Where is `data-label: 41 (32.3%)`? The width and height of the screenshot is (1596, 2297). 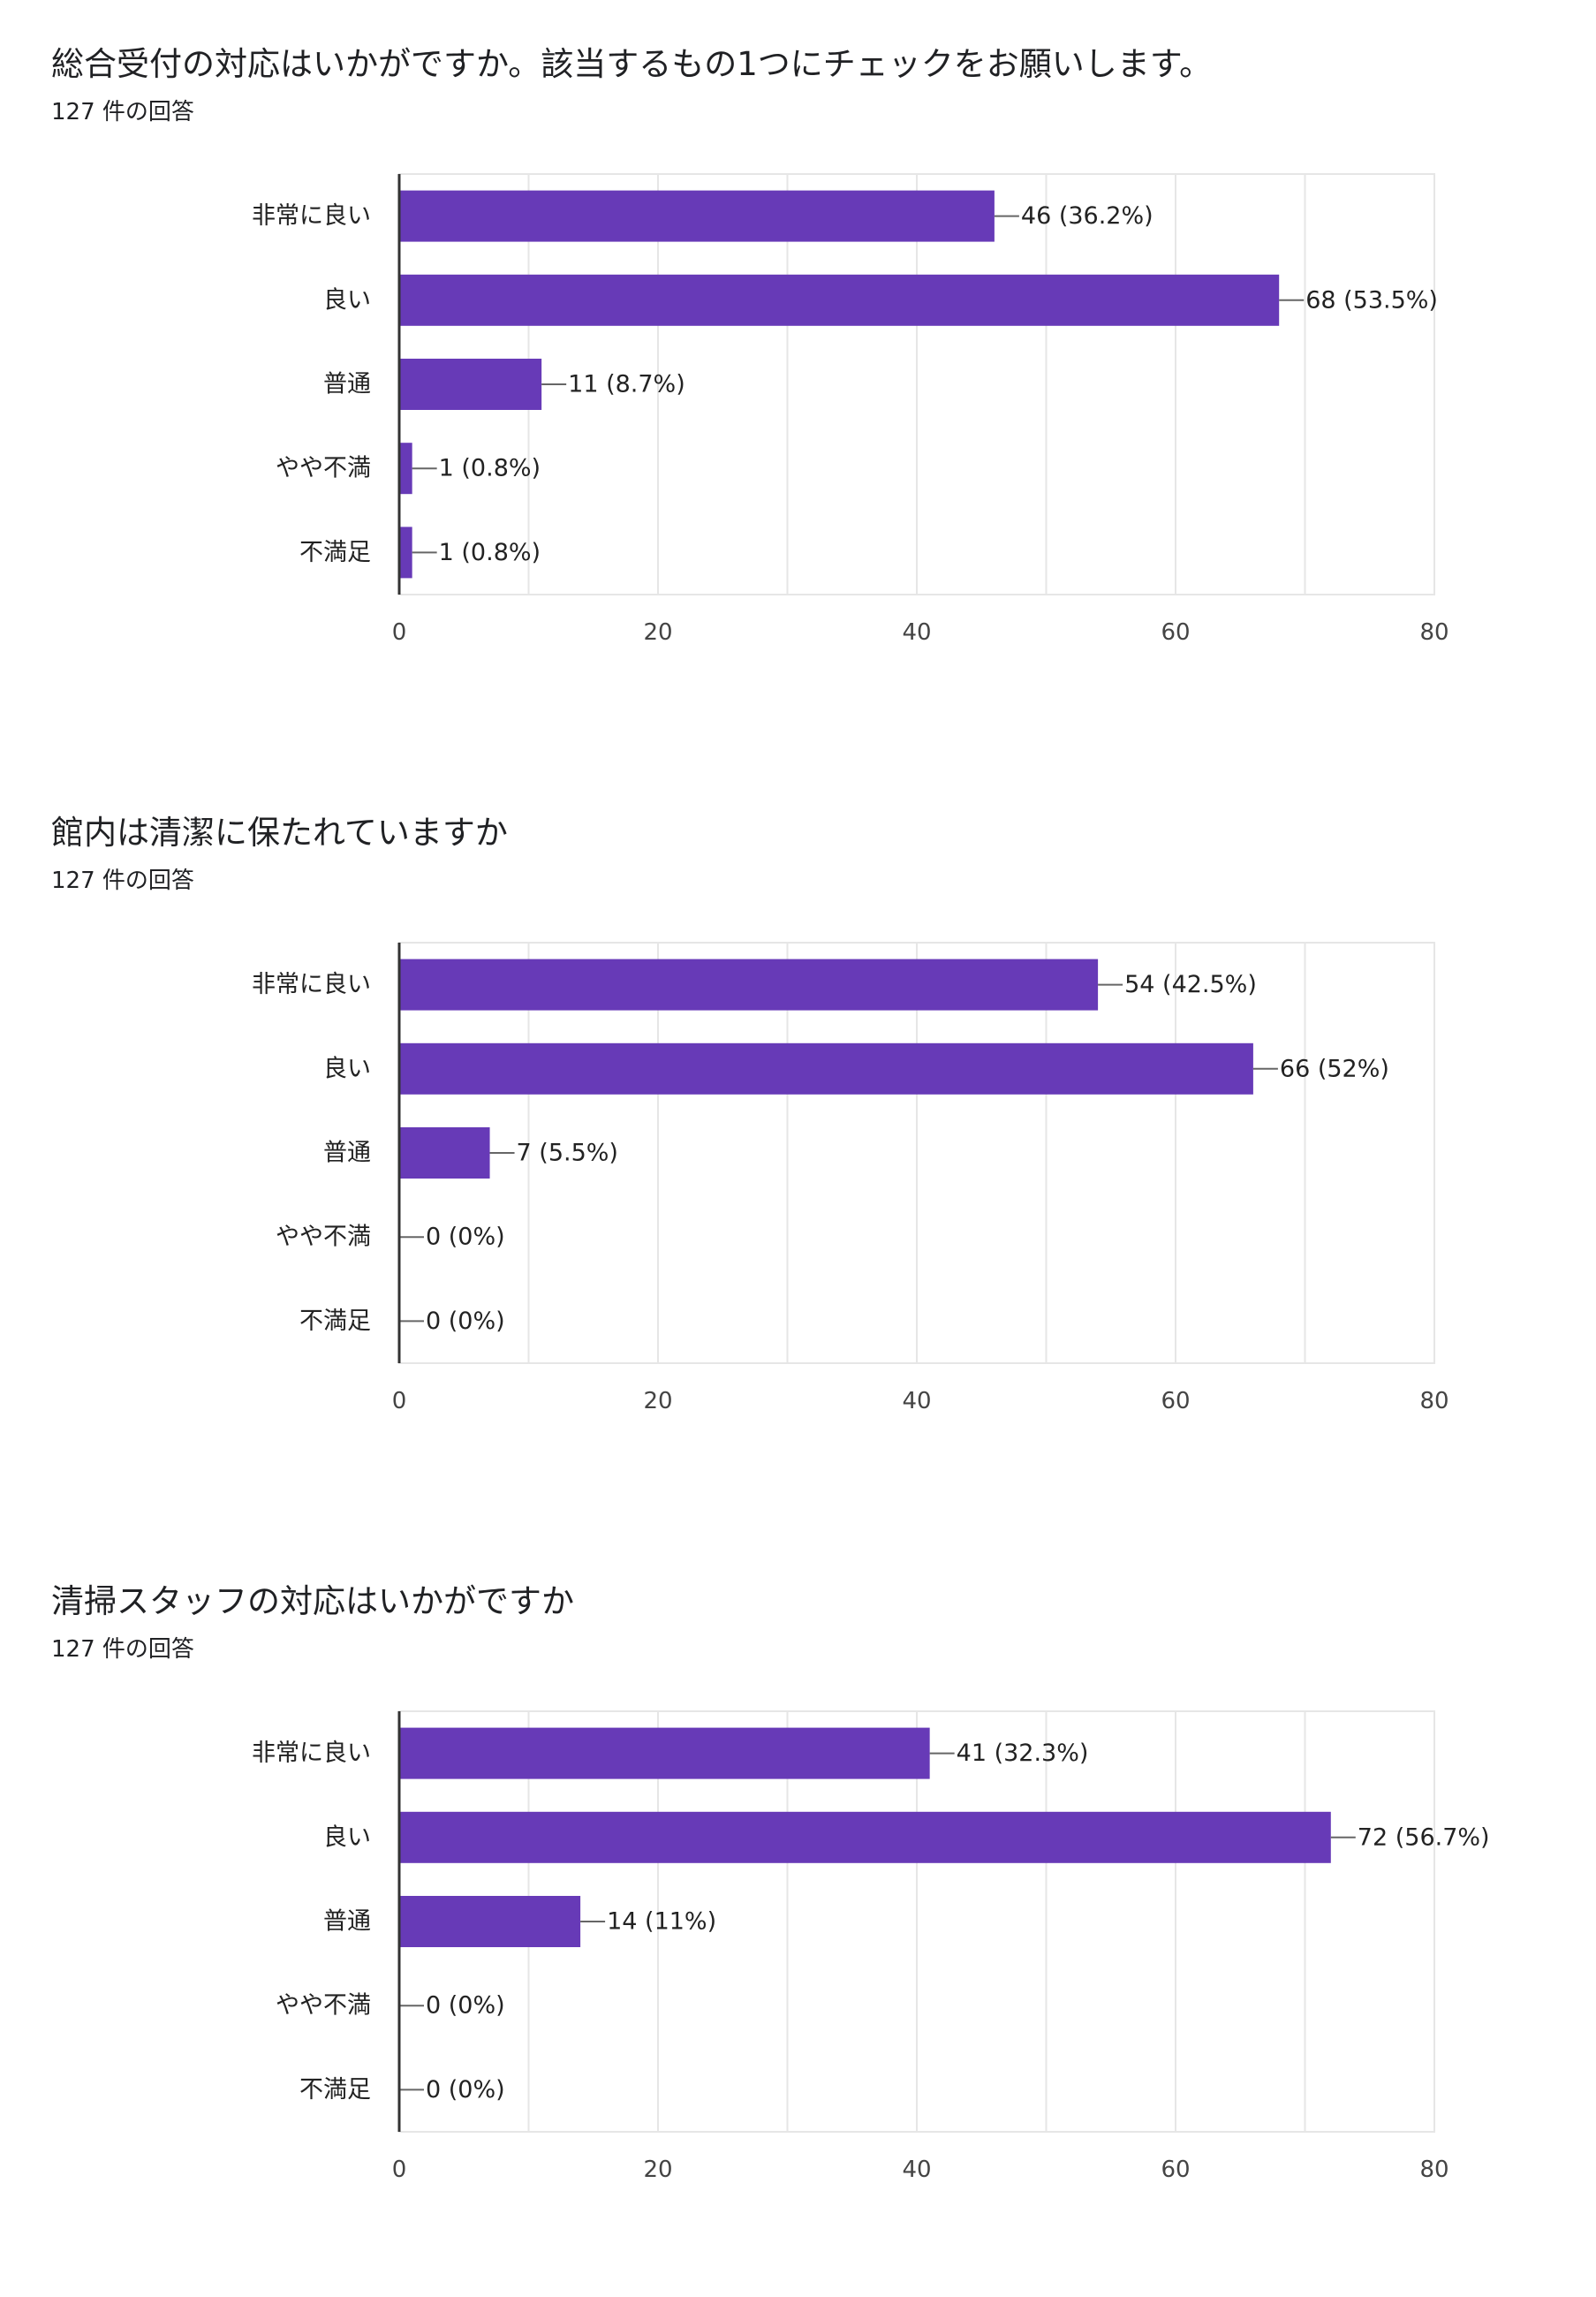 data-label: 41 (32.3%) is located at coordinates (1023, 1753).